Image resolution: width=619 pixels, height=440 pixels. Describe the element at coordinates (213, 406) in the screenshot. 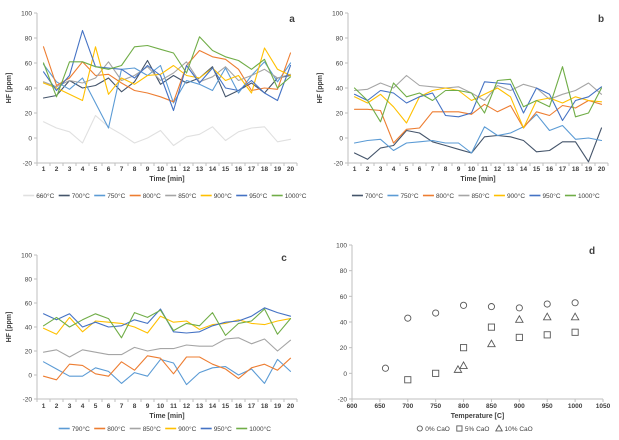

I see `x-tick-label: 14` at that location.